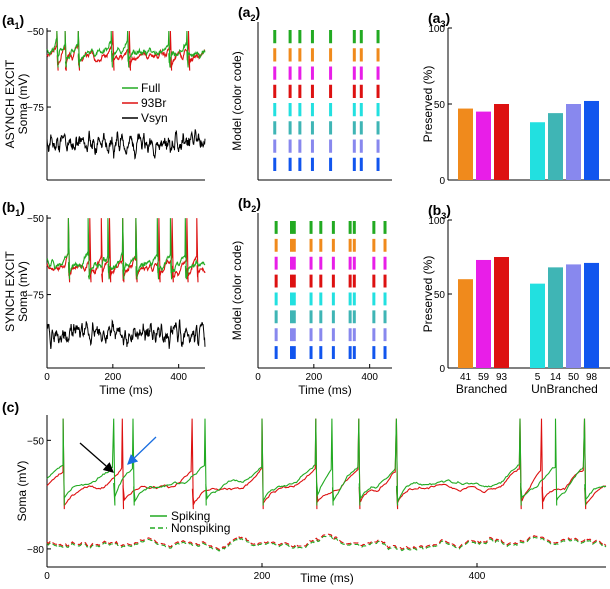 This screenshot has height=589, width=610. What do you see at coordinates (436, 29) in the screenshot?
I see `y-tick-label: 100` at bounding box center [436, 29].